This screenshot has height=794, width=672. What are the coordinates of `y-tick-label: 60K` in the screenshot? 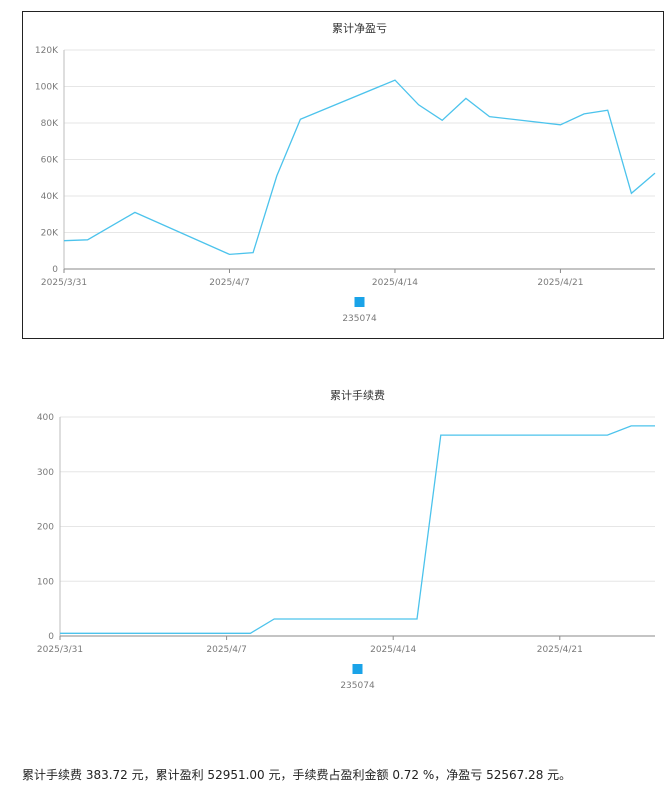 It's located at (50, 161).